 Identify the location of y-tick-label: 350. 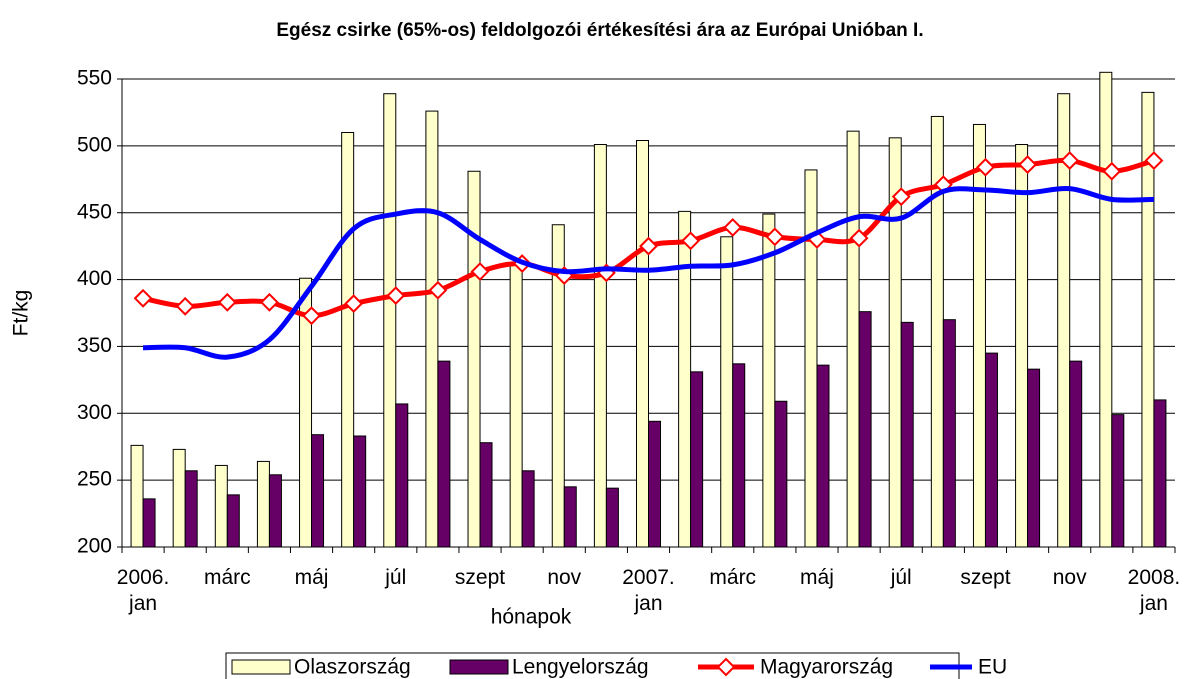
(94, 345).